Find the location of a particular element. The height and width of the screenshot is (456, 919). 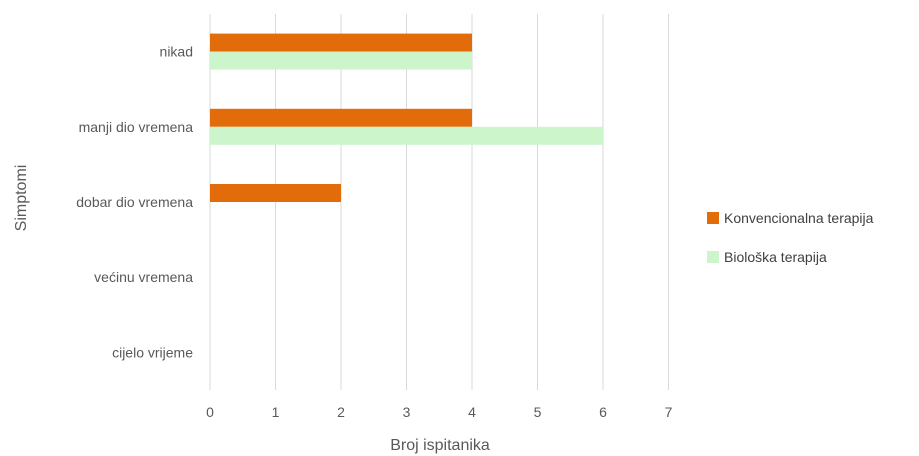

category-label: nikad is located at coordinates (176, 52).